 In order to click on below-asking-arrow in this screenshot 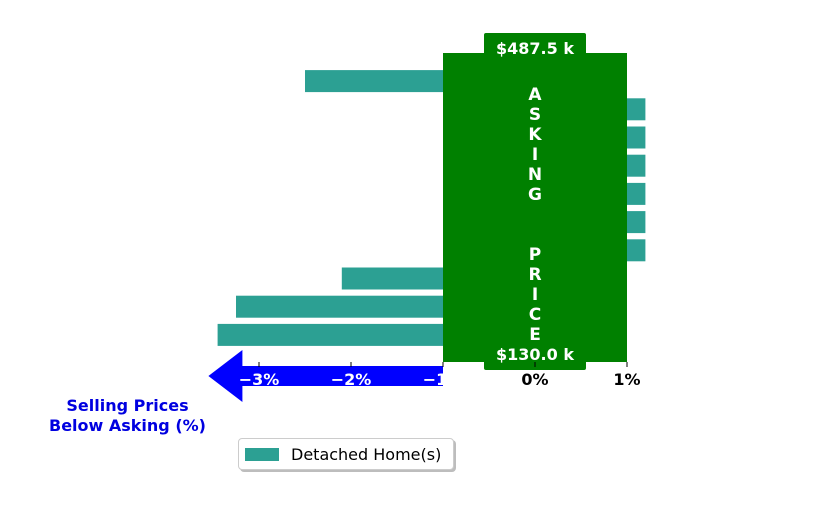, I will do `click(325, 376)`.